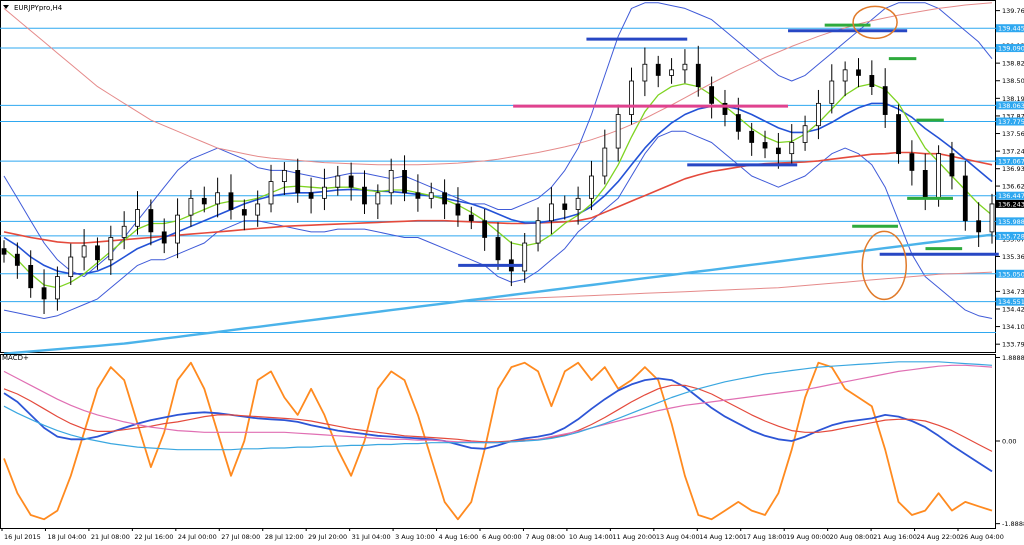 The height and width of the screenshot is (545, 1024). I want to click on price-tag-label: 135.050, so click(1011, 274).